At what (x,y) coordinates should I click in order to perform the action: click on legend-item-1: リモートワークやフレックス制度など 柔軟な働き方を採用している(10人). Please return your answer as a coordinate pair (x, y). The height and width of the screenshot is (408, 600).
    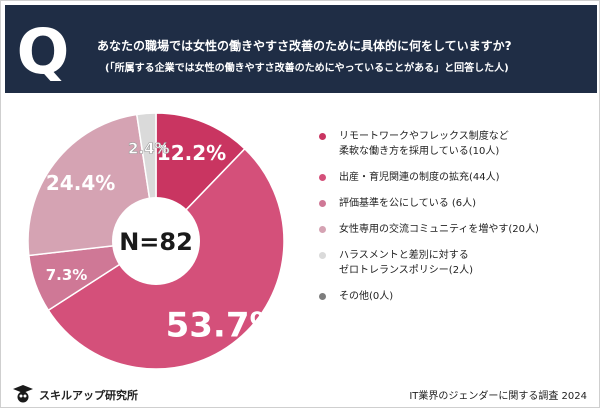
    Looking at the image, I should click on (454, 144).